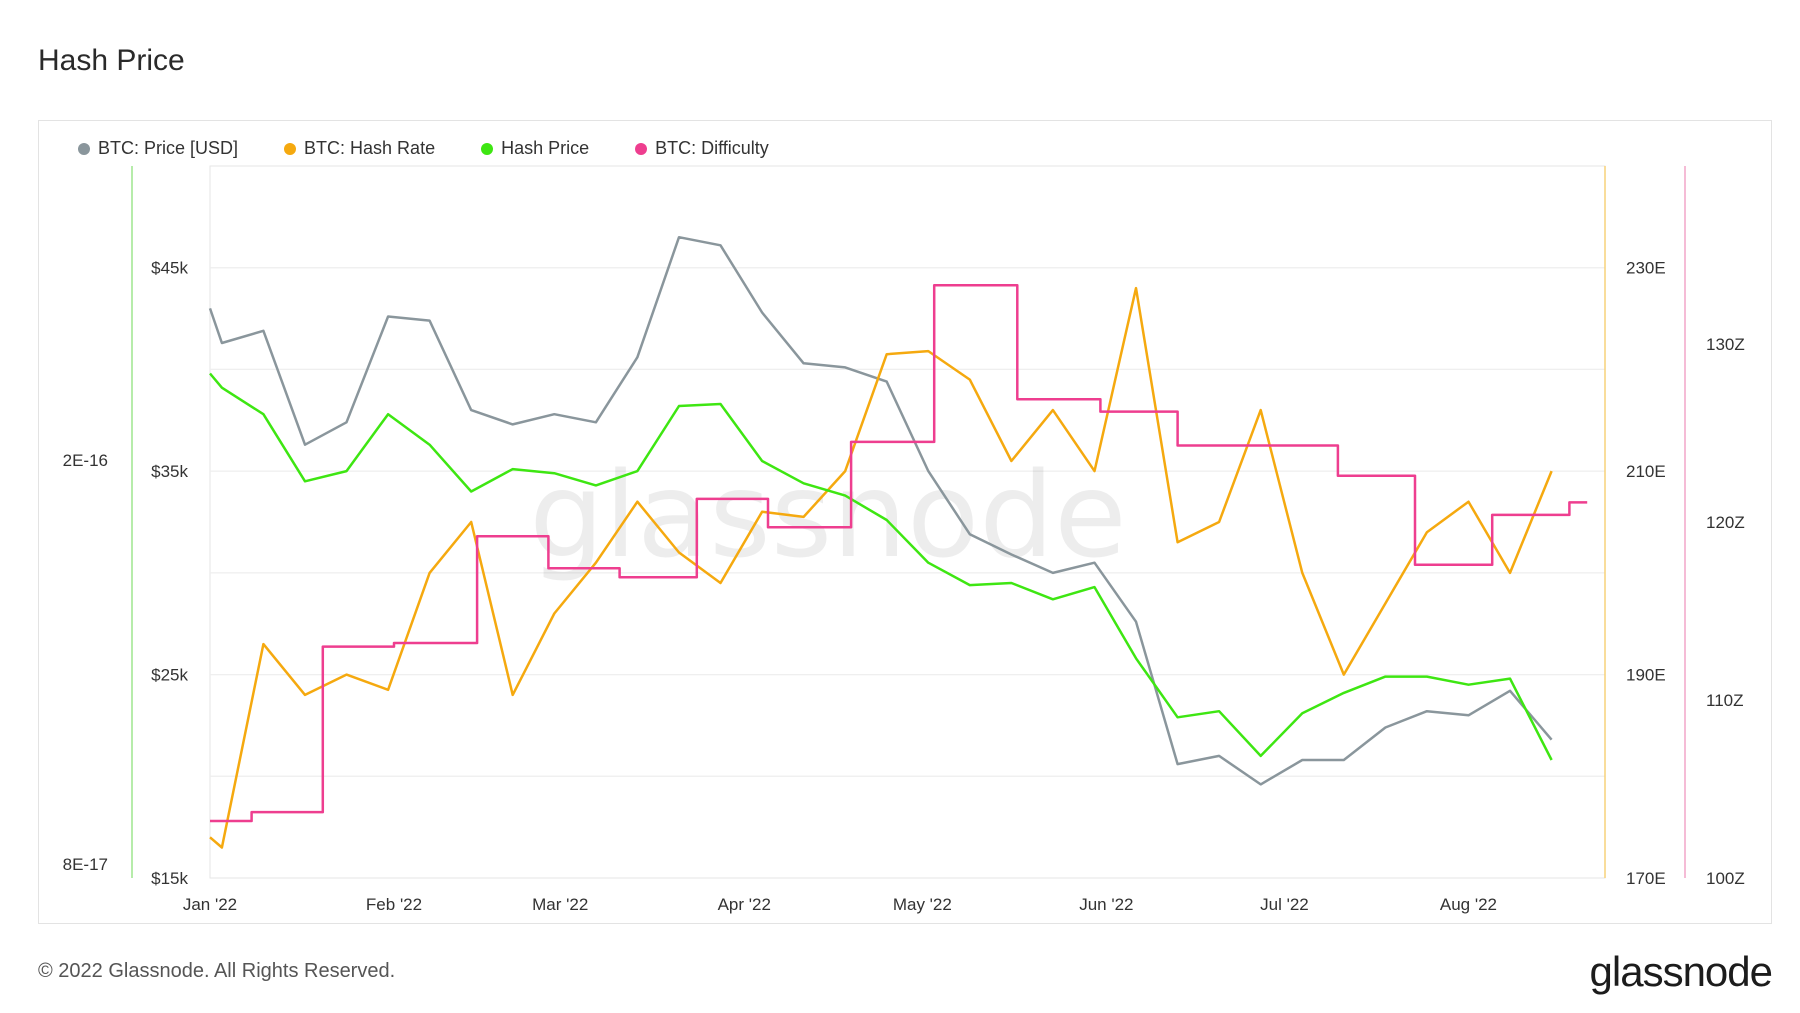  What do you see at coordinates (922, 904) in the screenshot?
I see `x-tick-label: May '22` at bounding box center [922, 904].